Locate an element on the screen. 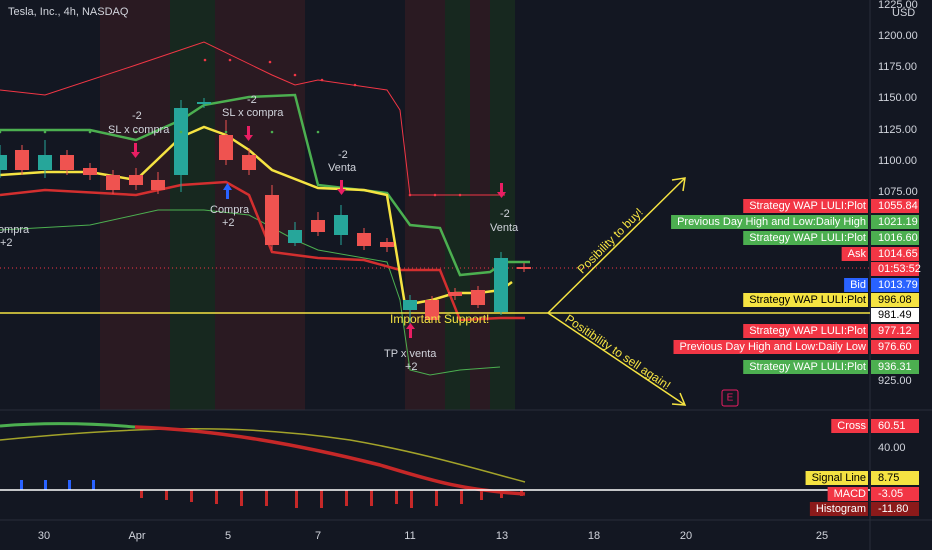 This screenshot has height=550, width=932. price-tick-label: 1200.00 is located at coordinates (898, 36).